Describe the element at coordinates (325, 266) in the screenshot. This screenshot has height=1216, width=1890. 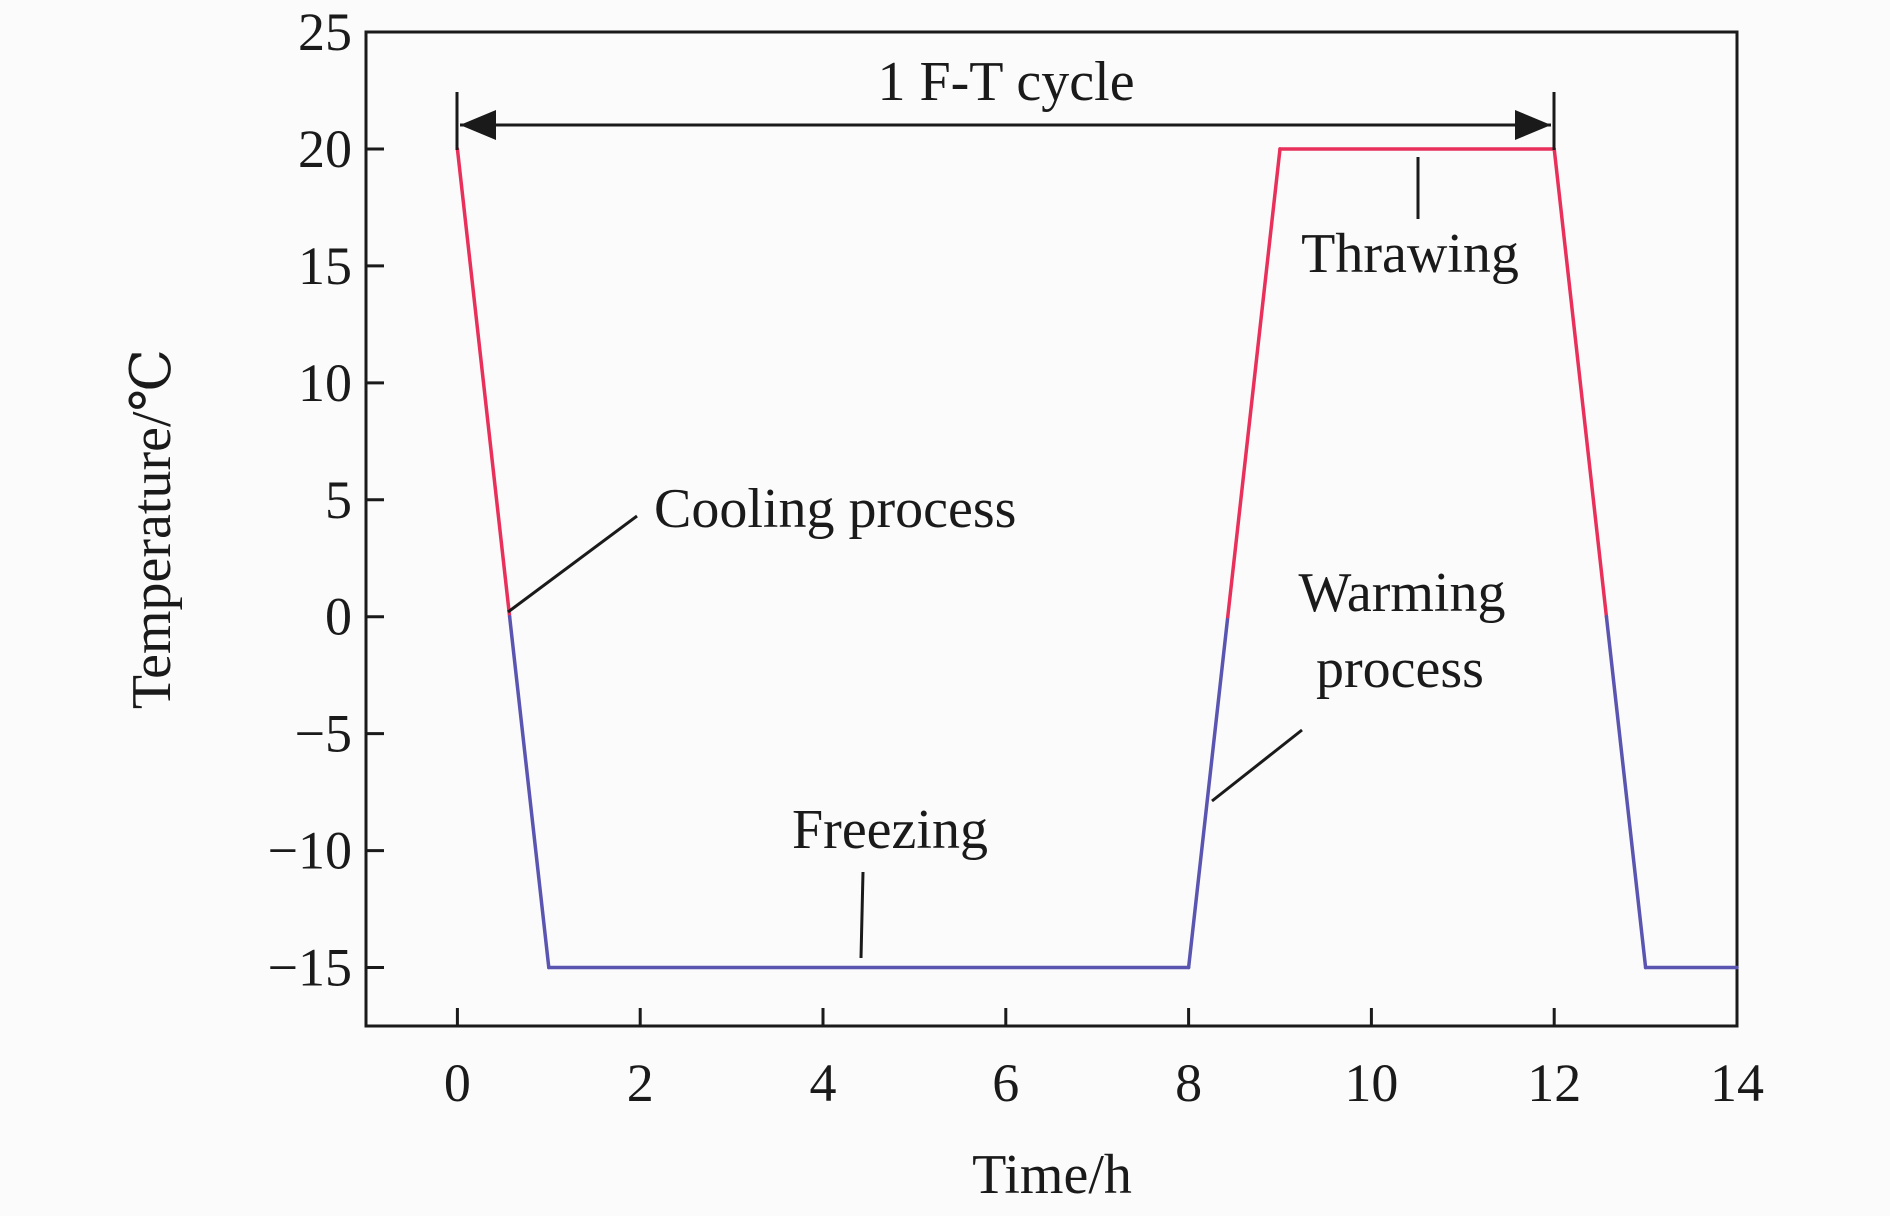
I see `y-tick-label: 15` at that location.